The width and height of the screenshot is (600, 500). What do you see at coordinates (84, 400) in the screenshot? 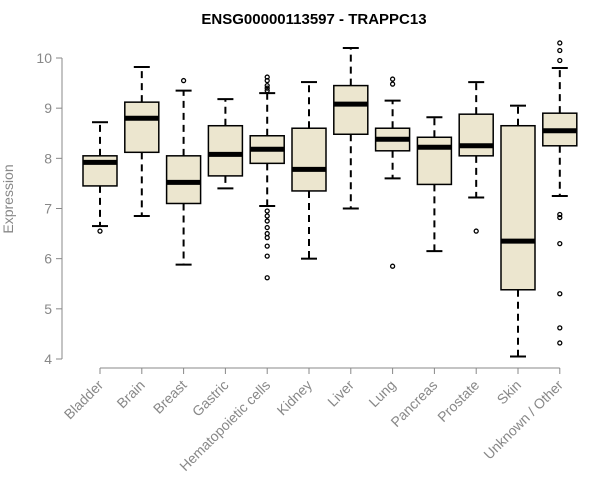
I see `x-tick-label: Bladder` at bounding box center [84, 400].